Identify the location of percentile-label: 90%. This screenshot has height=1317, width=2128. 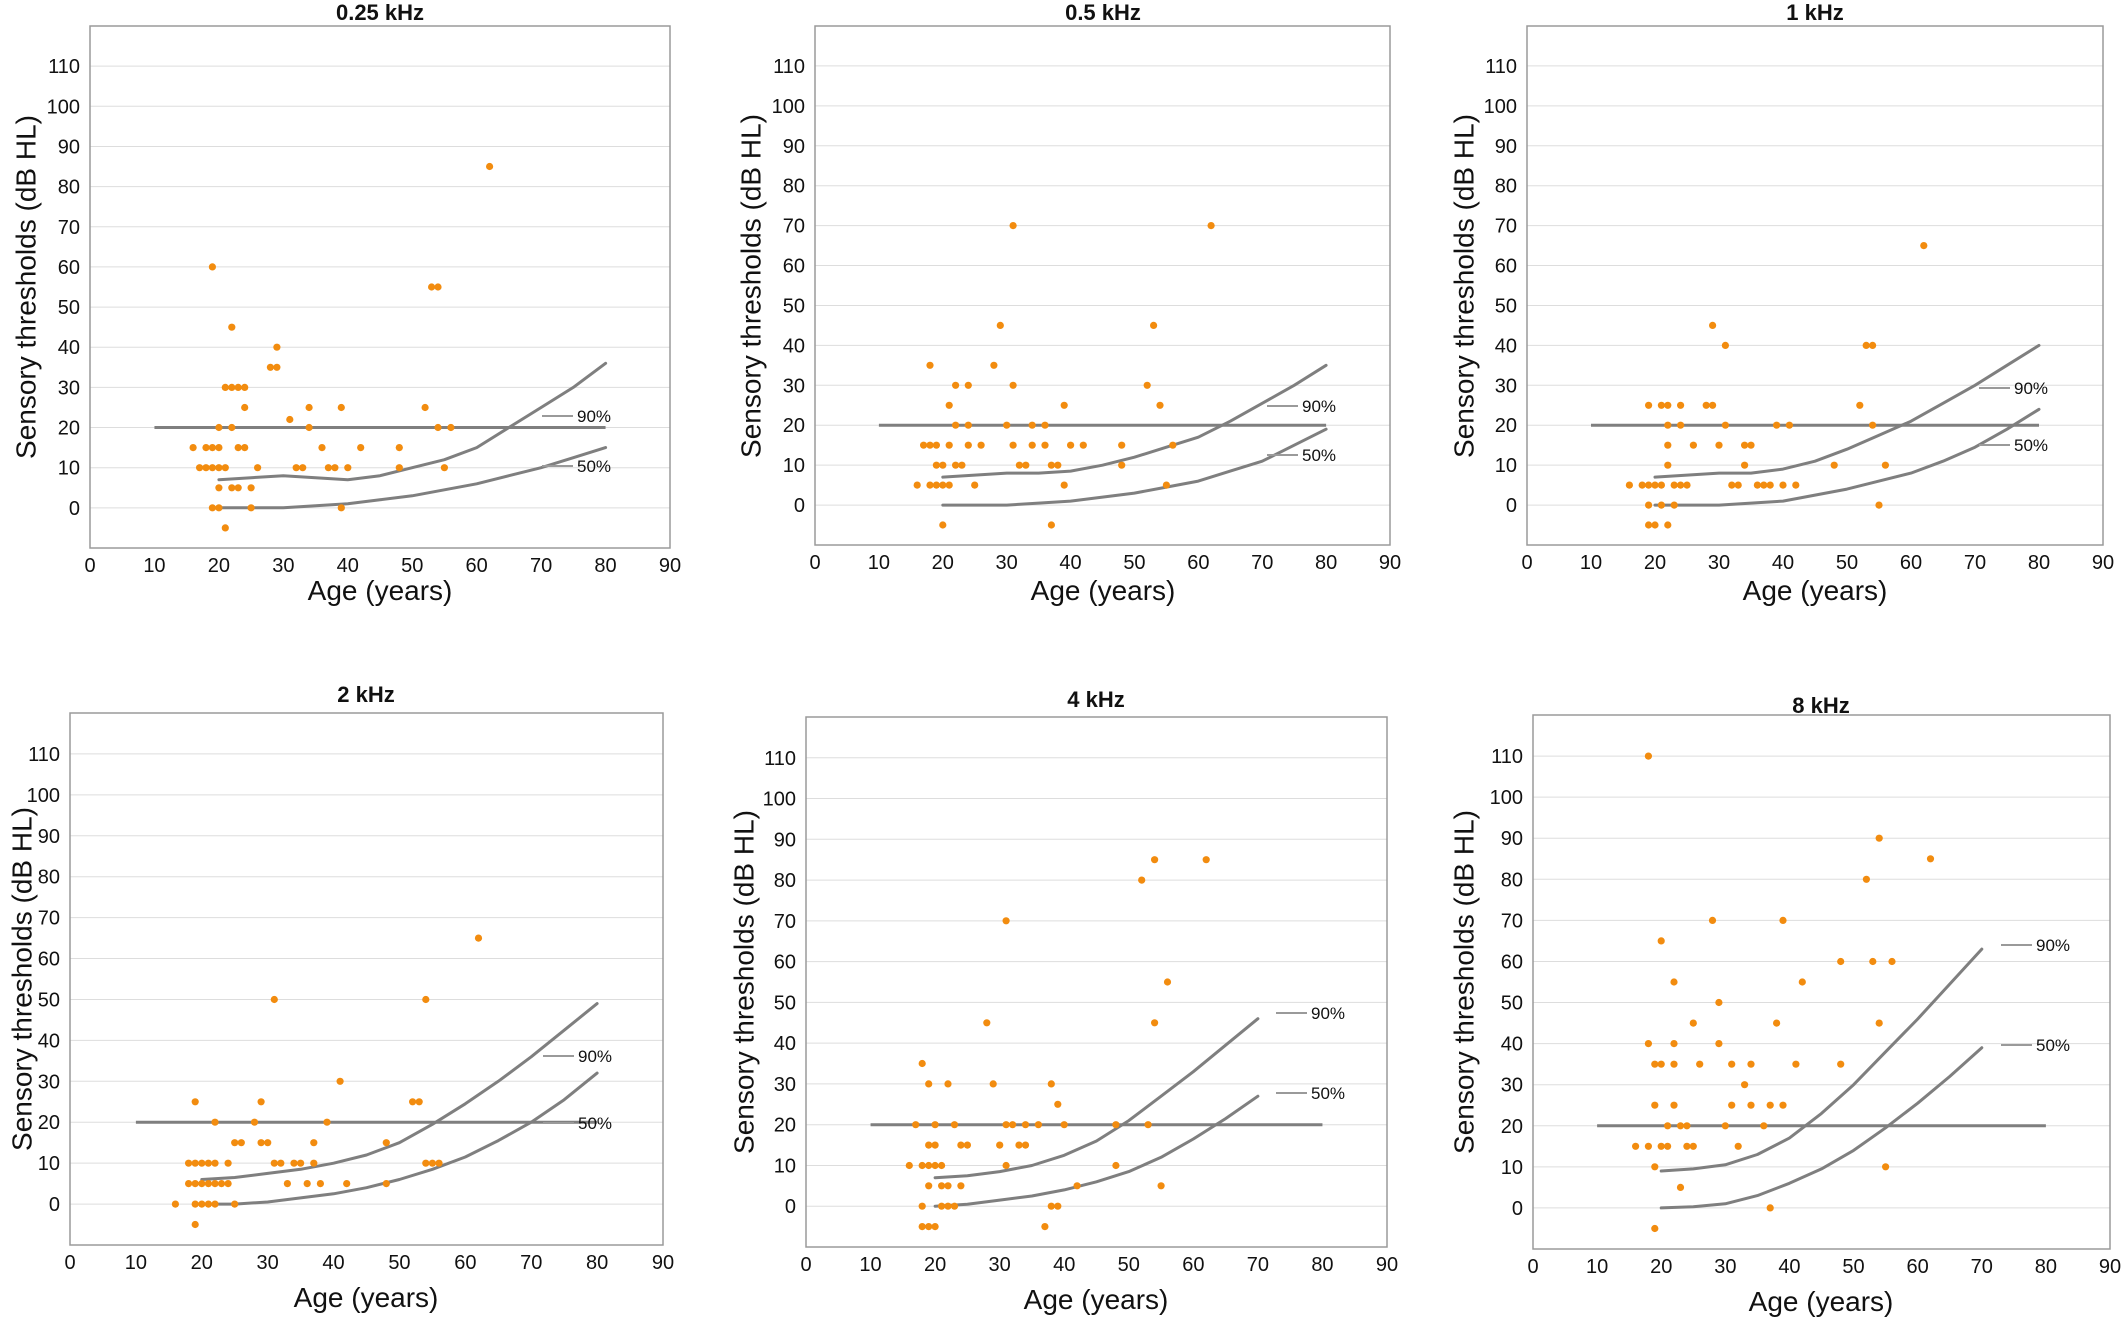
(595, 1056).